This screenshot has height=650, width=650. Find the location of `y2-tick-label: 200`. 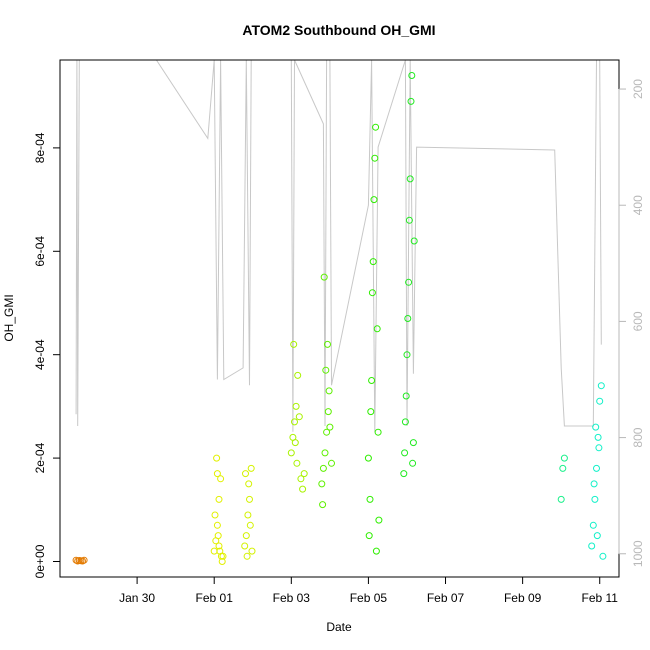

y2-tick-label: 200 is located at coordinates (638, 89).